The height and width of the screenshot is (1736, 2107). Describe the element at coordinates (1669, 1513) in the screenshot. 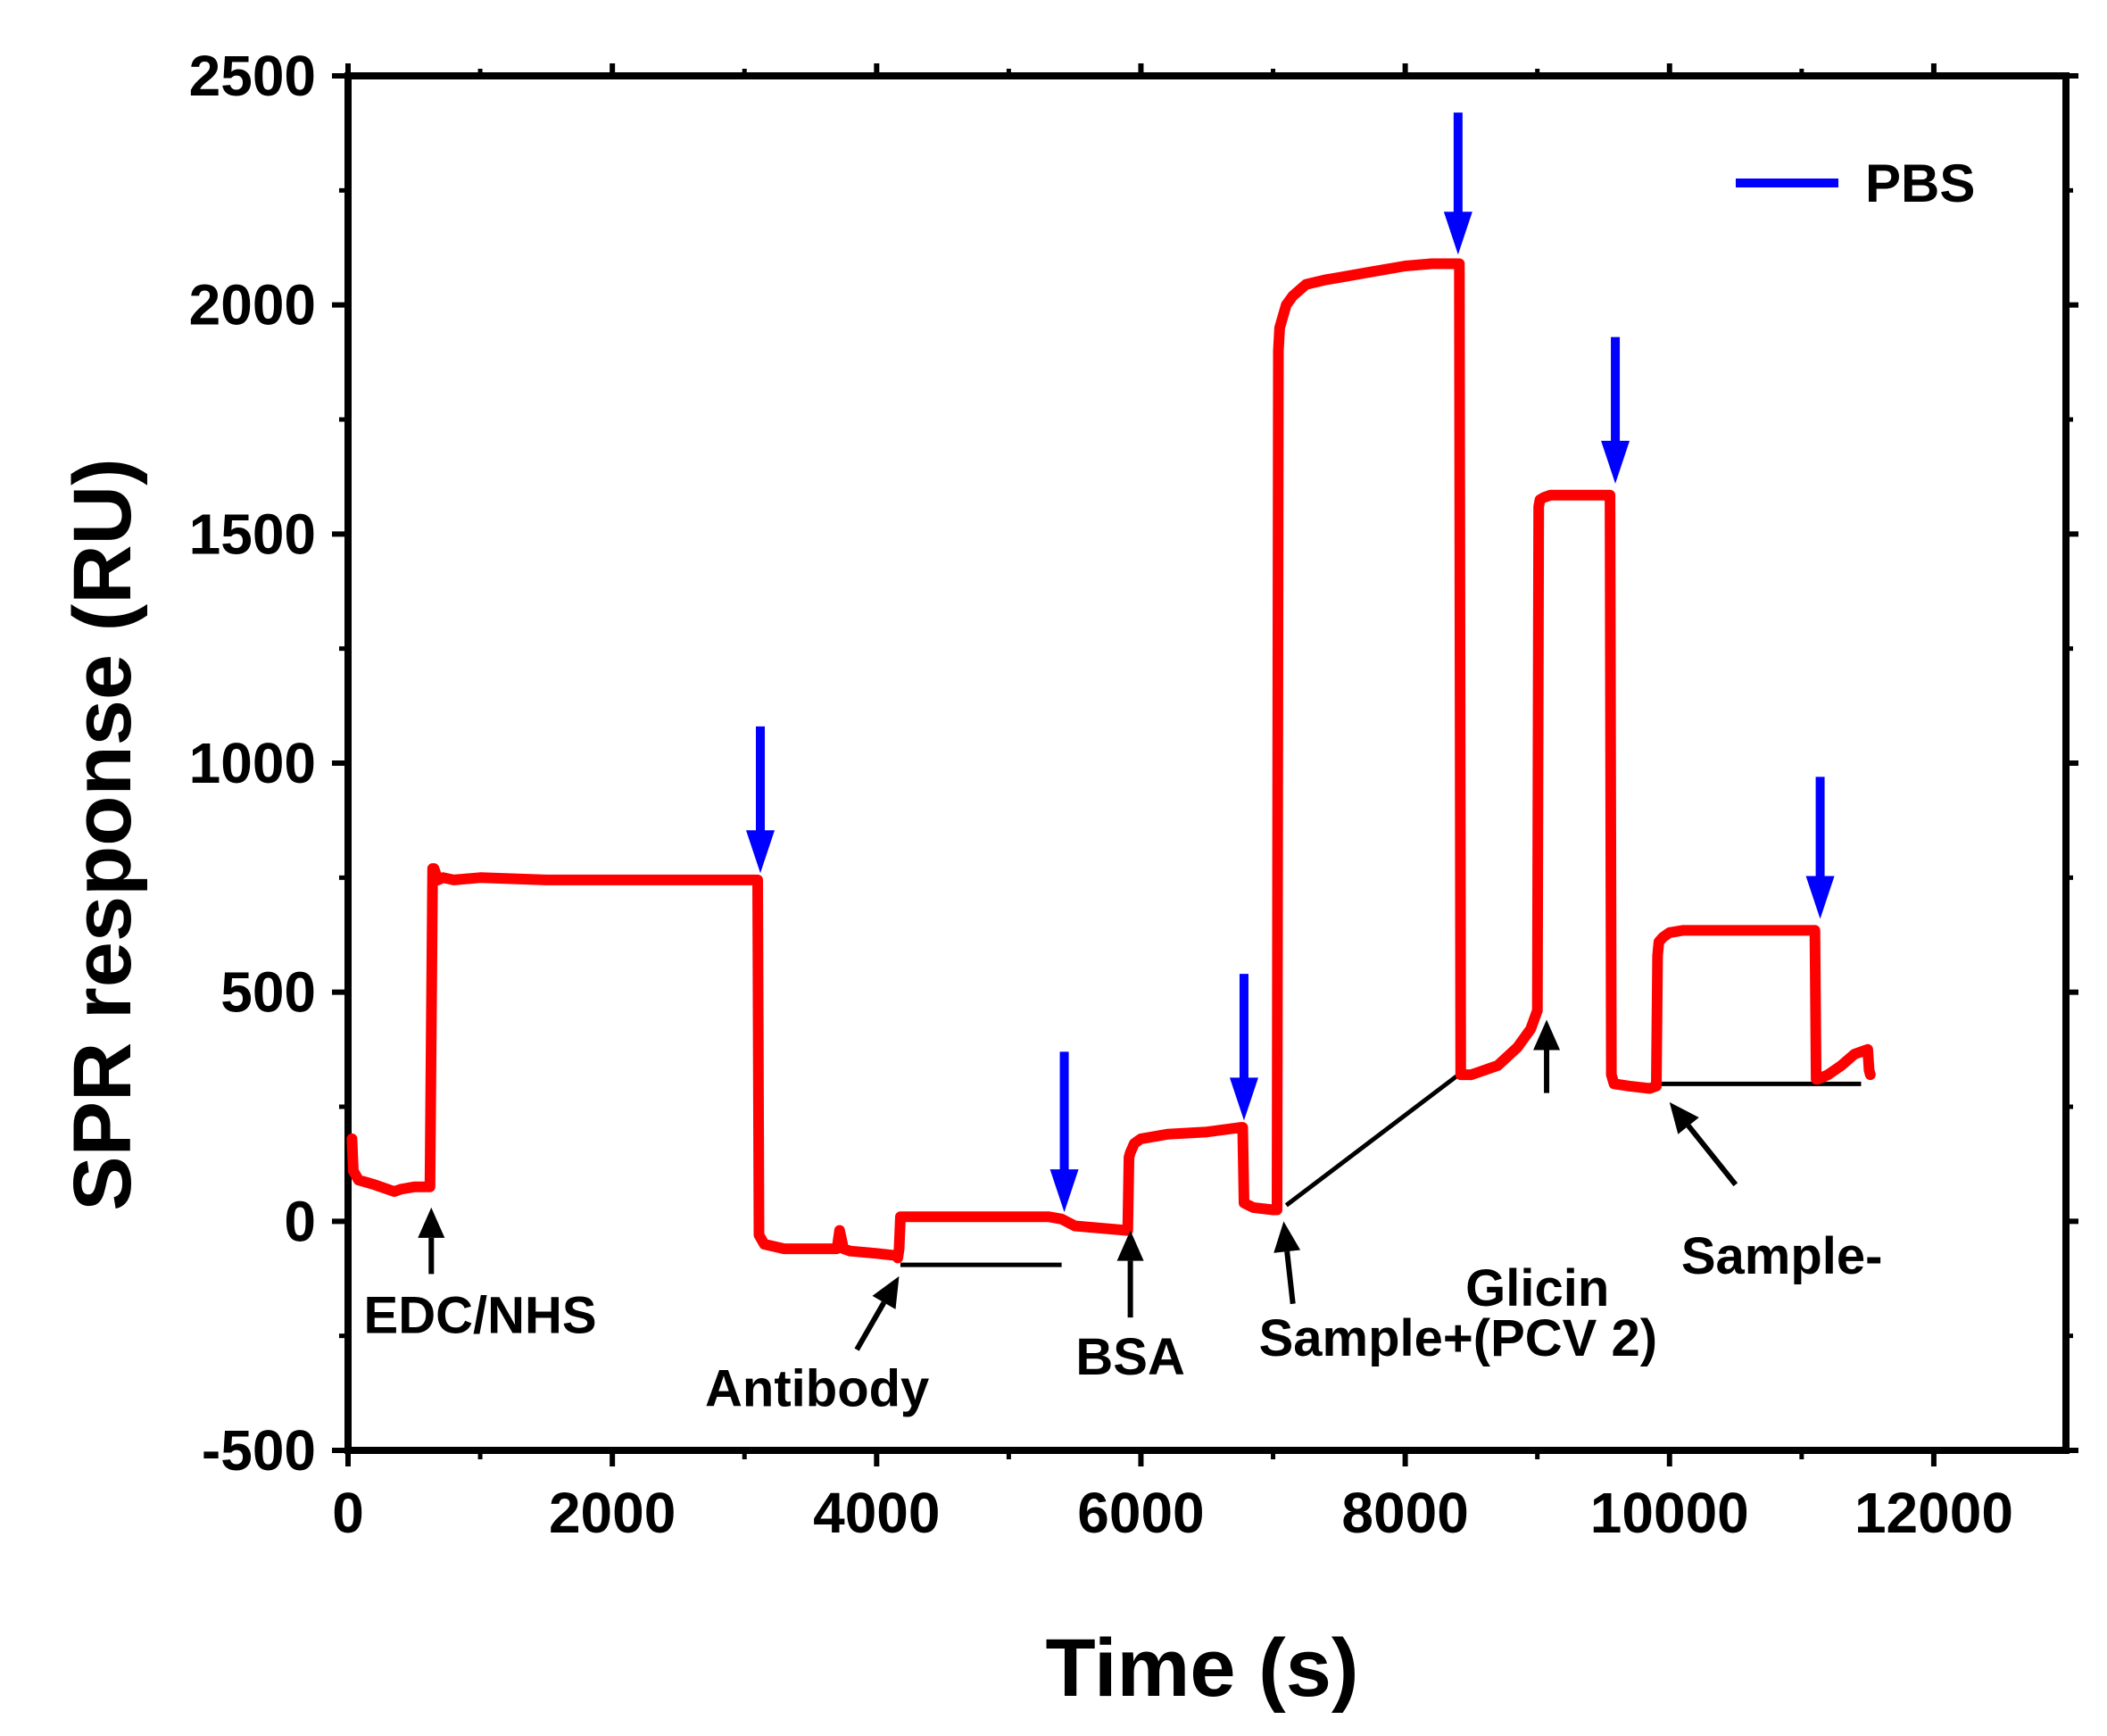

I see `x-tick-label: 10000` at that location.